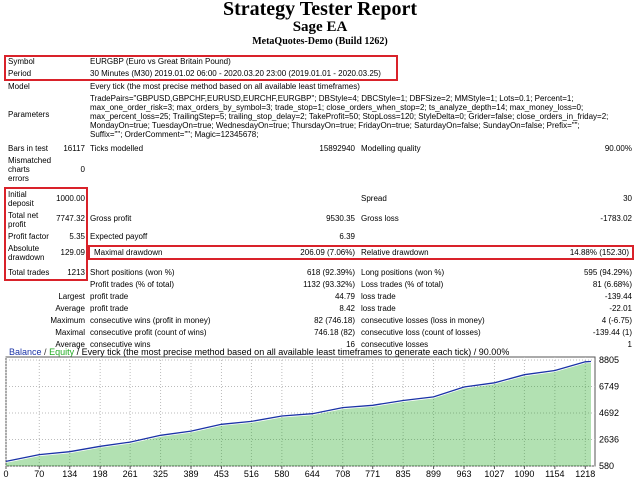 The height and width of the screenshot is (480, 640). What do you see at coordinates (132, 284) in the screenshot?
I see `pt-label: Profit trades (% of total)` at bounding box center [132, 284].